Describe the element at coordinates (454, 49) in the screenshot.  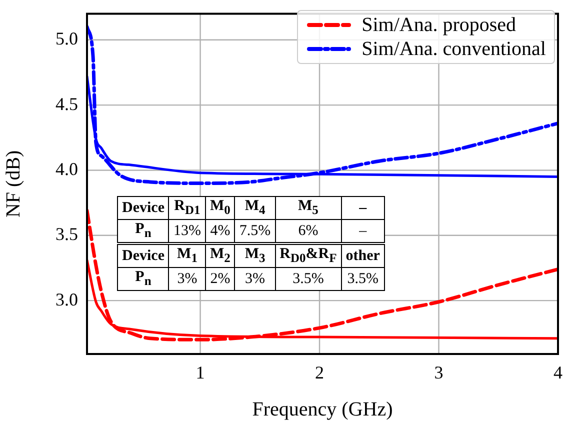
I see `legend-label: Sim/Ana. conventional` at that location.